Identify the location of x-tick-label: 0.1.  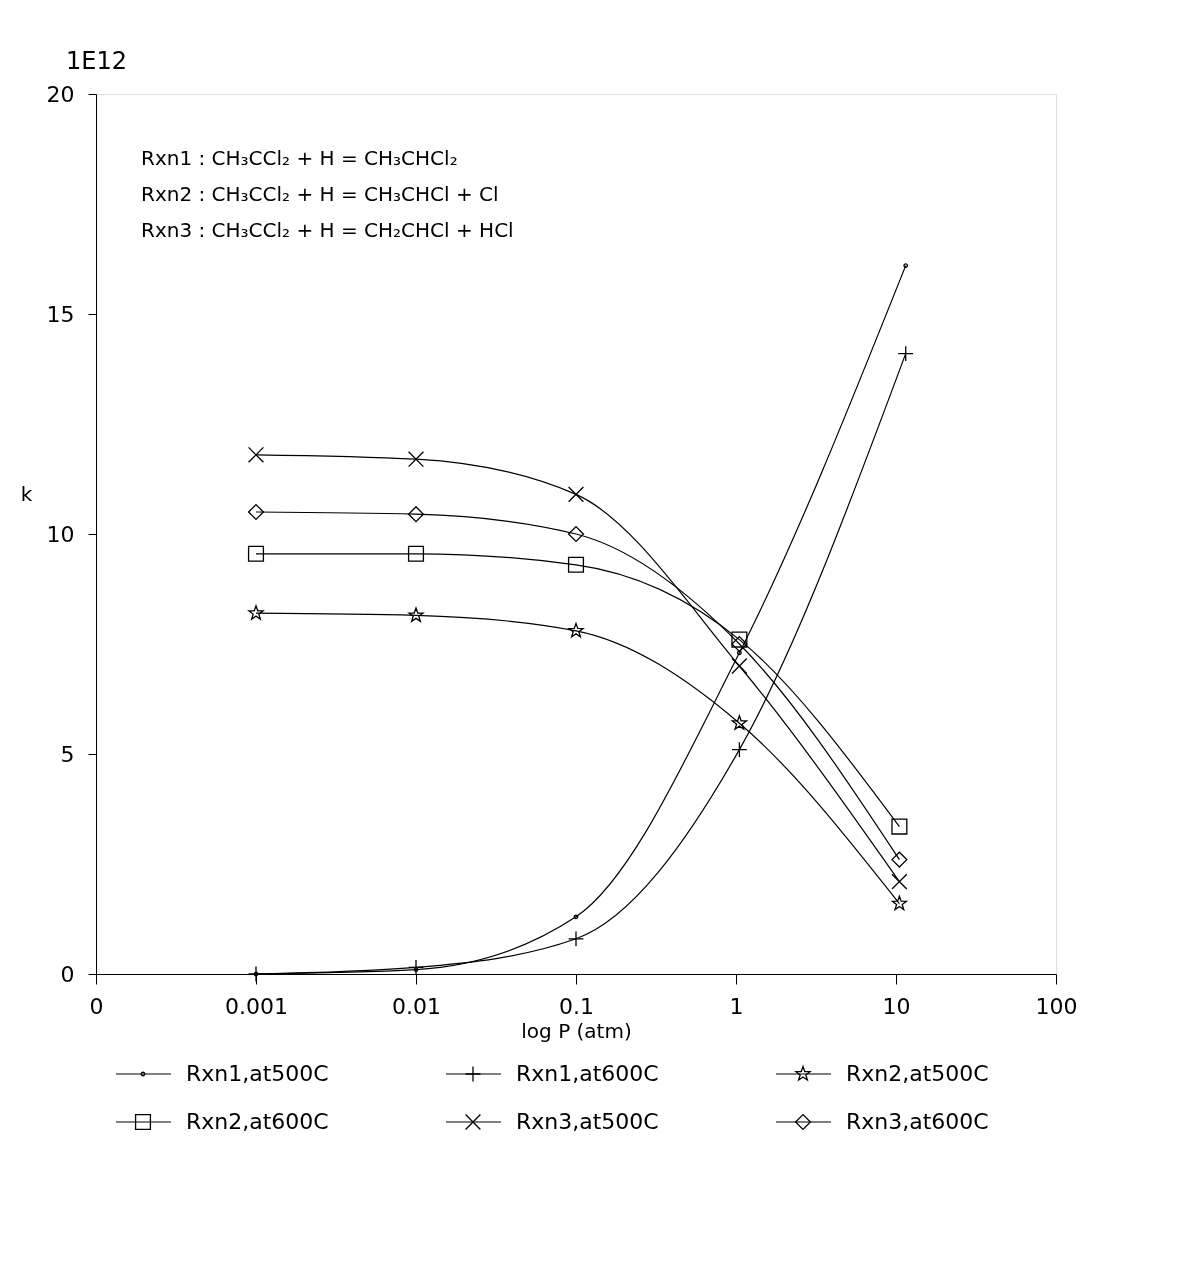
(576, 1006).